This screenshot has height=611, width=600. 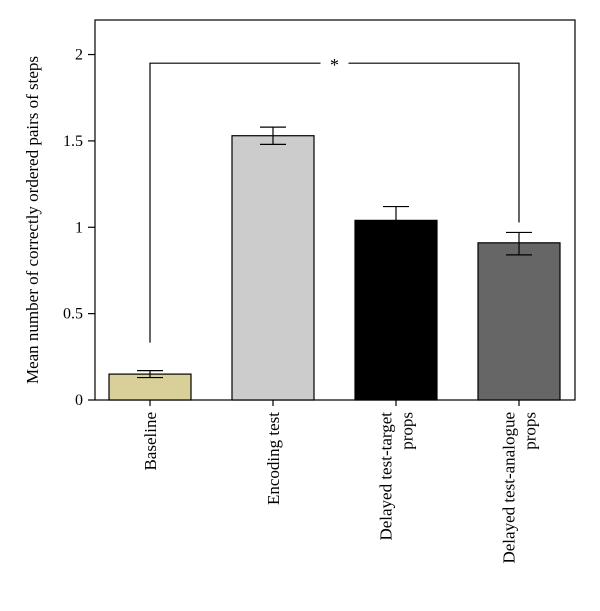 What do you see at coordinates (79, 400) in the screenshot?
I see `y-tick-label: 0` at bounding box center [79, 400].